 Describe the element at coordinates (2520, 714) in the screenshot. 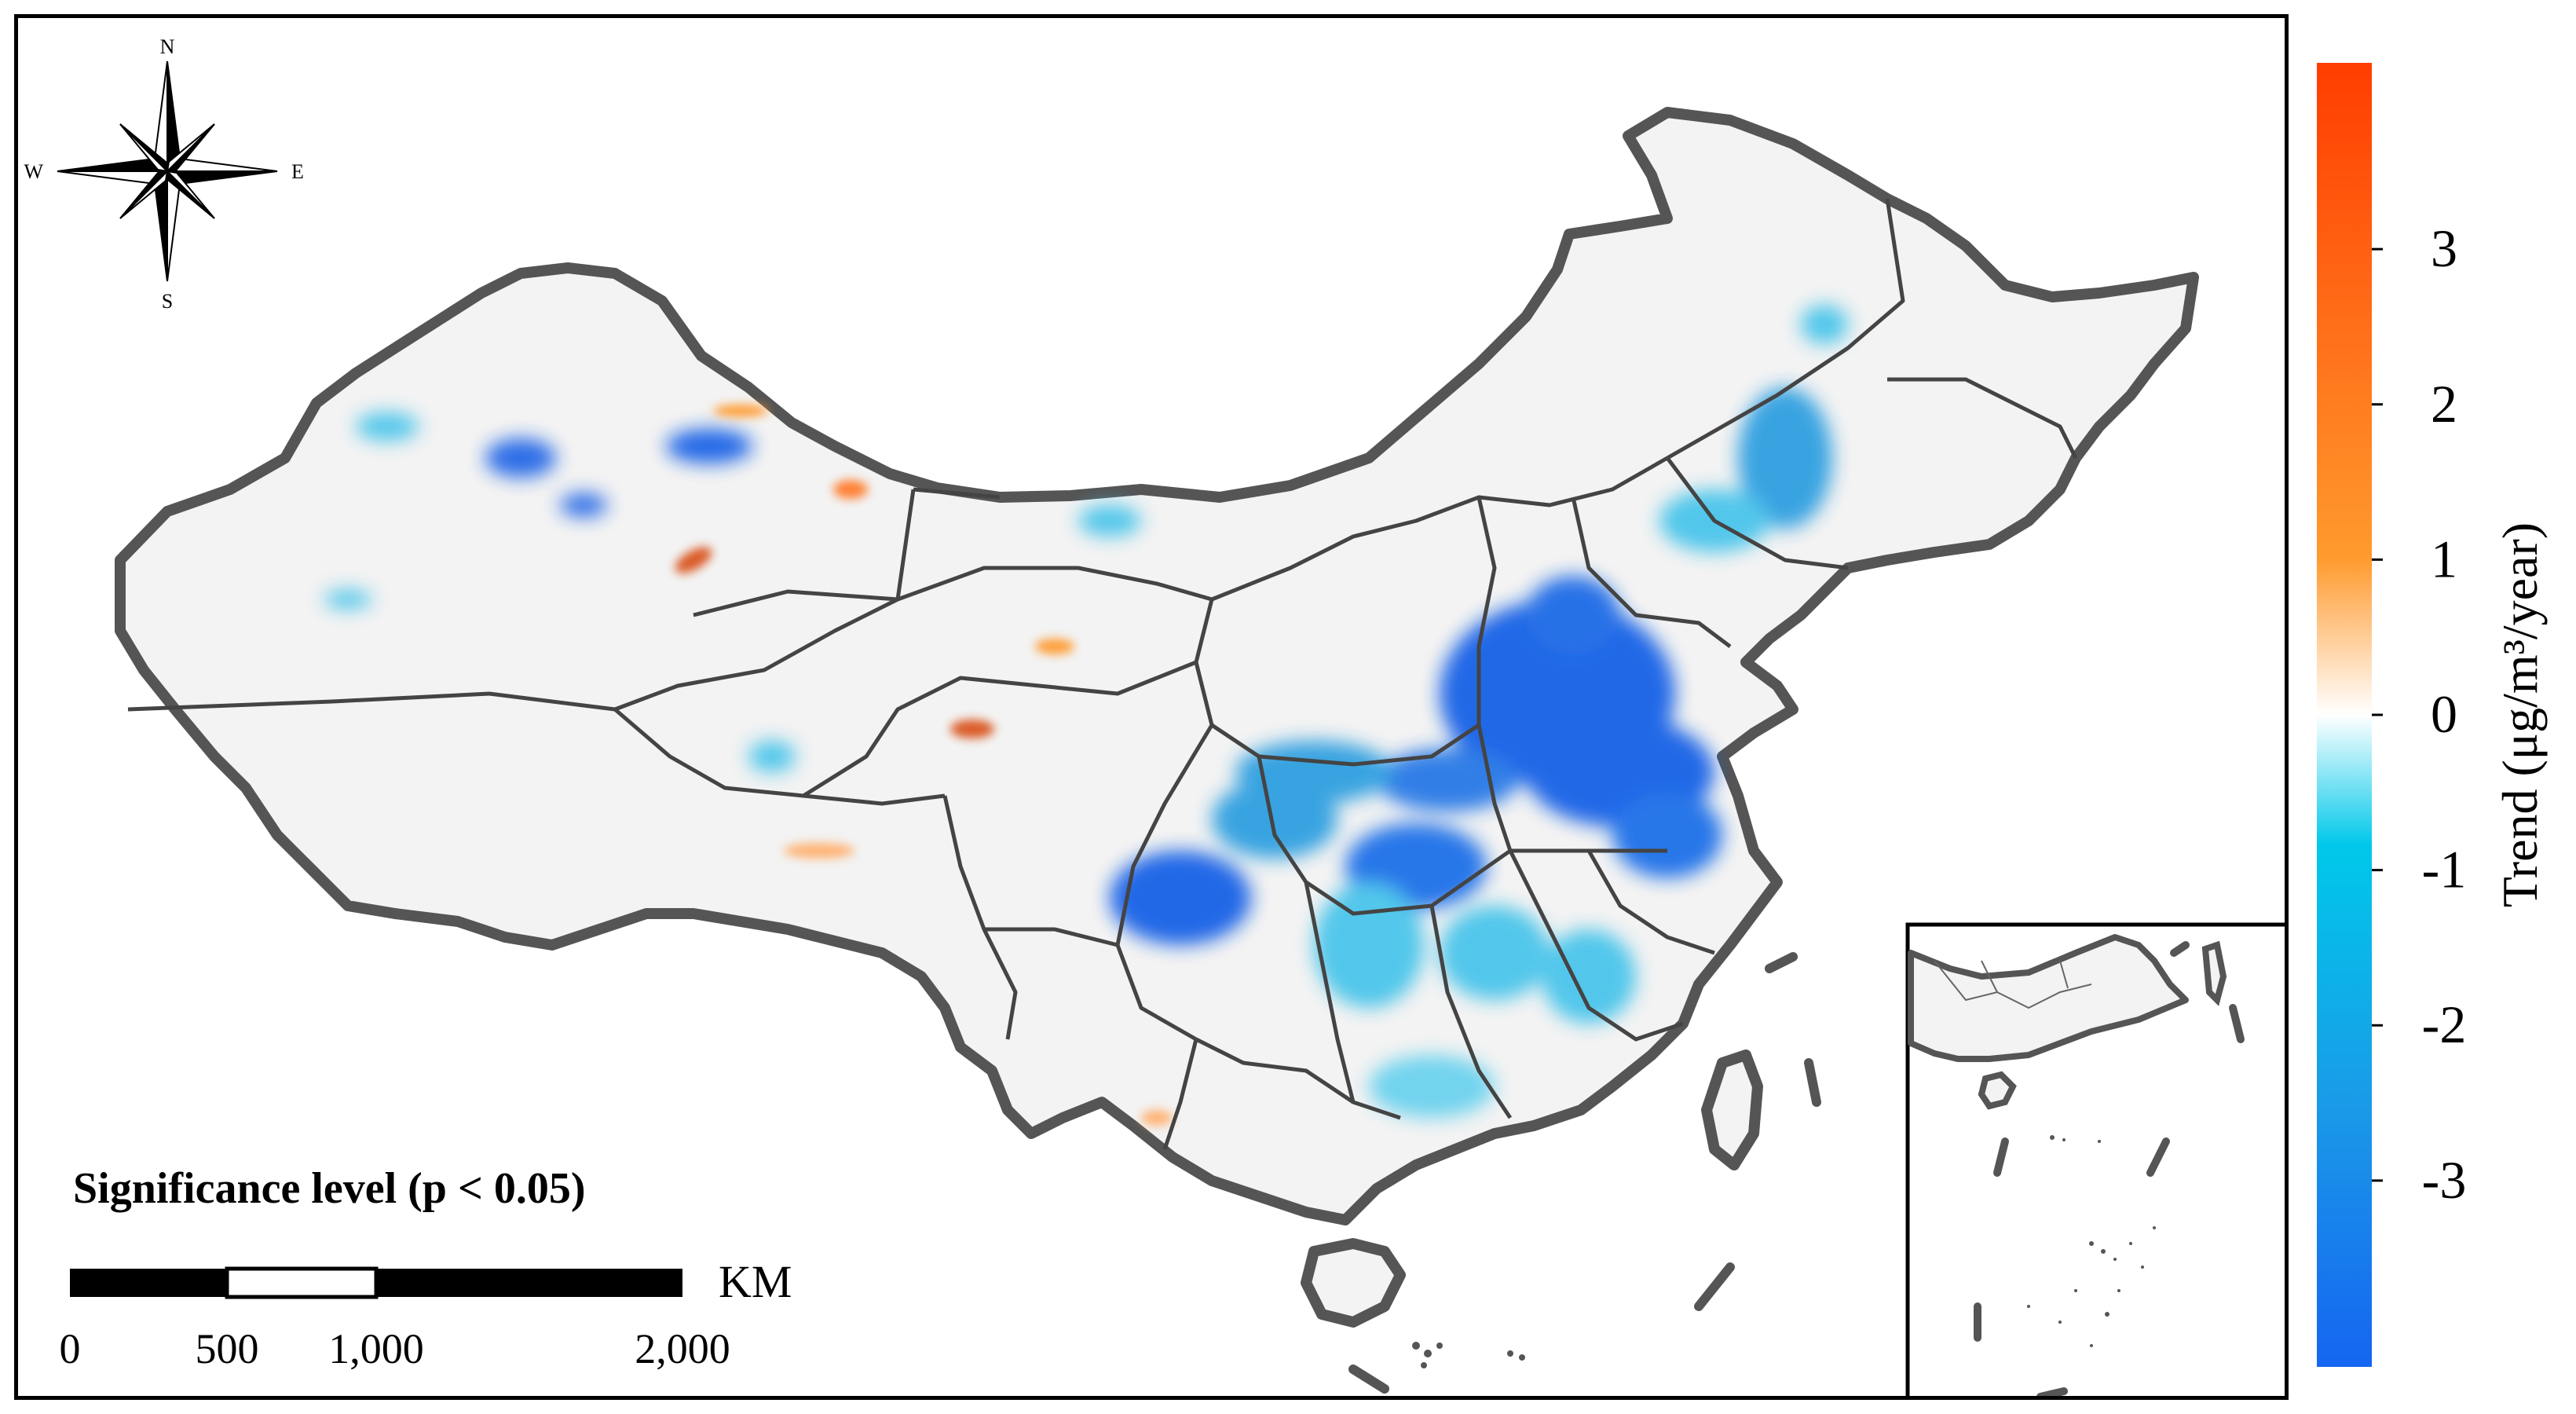

I see `colorbar-title: Trend (μg/m³/year)` at that location.